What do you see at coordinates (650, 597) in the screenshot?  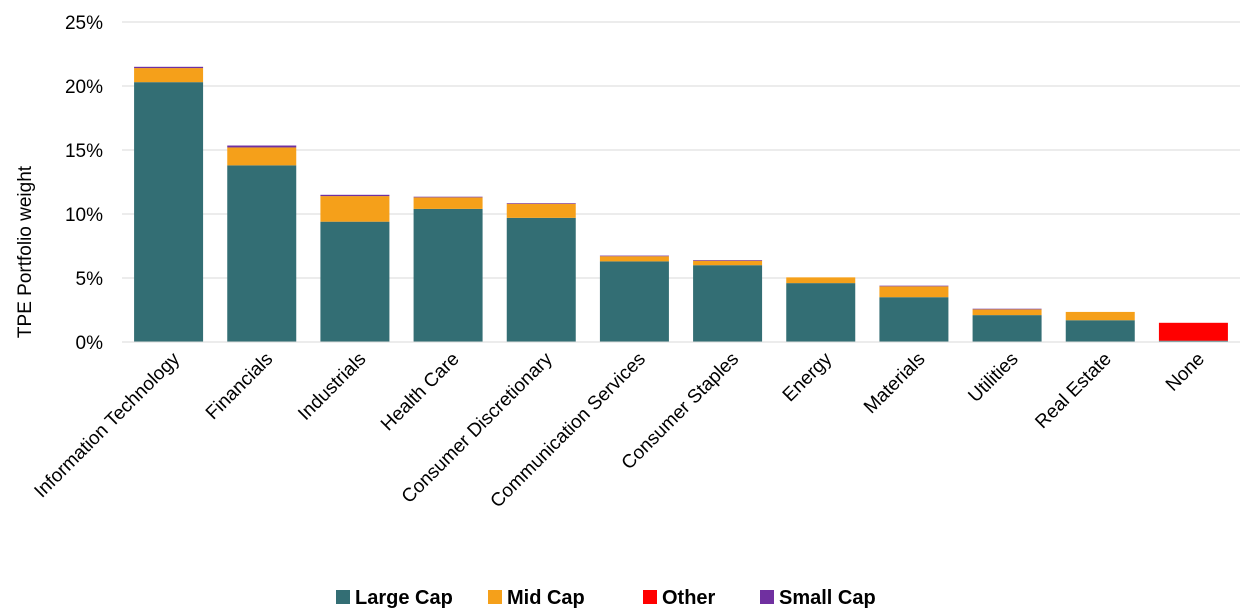 I see `legend-swatch-other` at bounding box center [650, 597].